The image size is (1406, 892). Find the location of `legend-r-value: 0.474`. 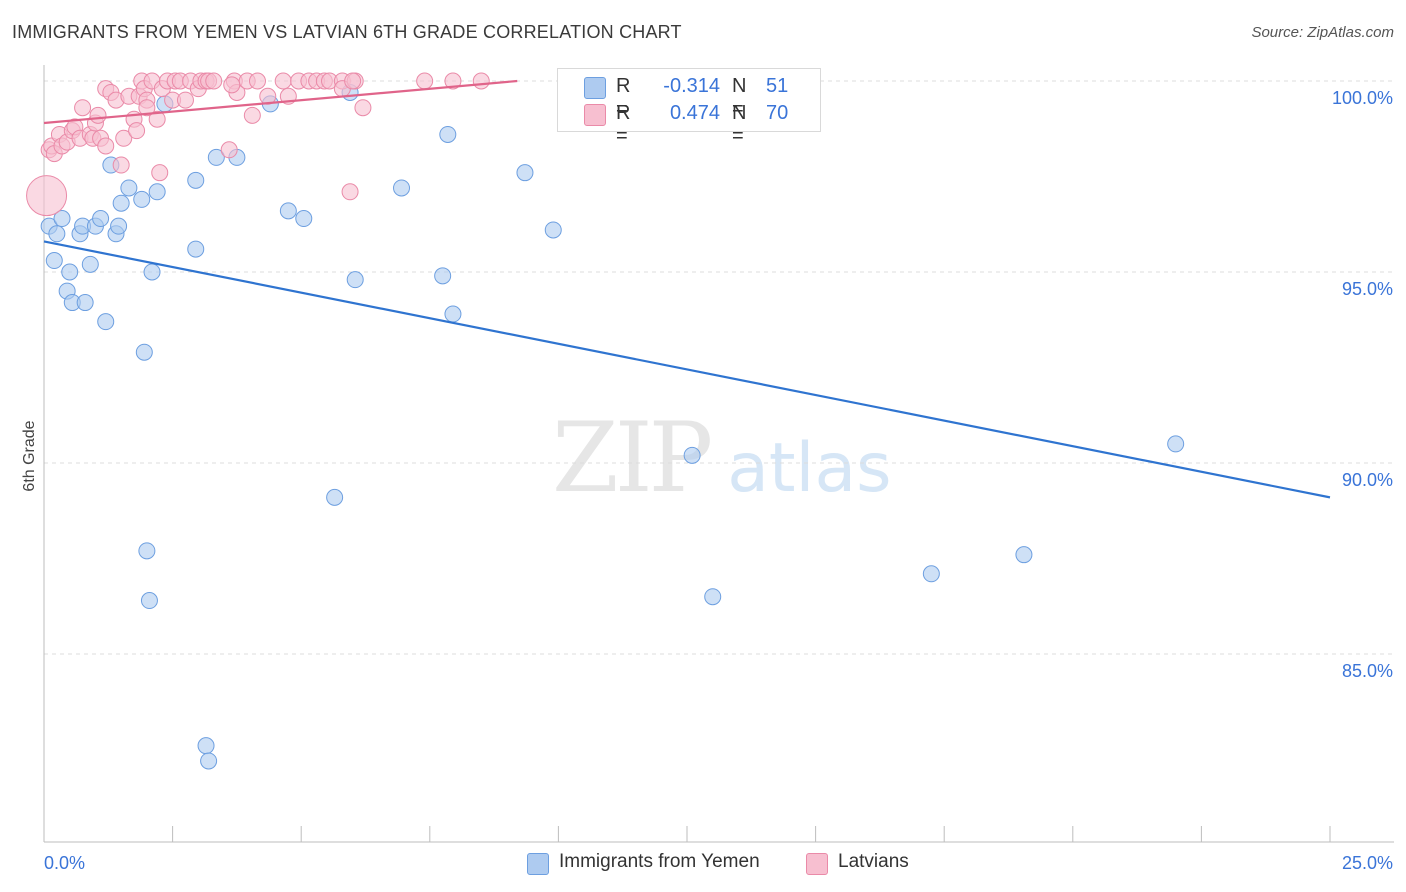

legend-r-value: 0.474 is located at coordinates (694, 113).